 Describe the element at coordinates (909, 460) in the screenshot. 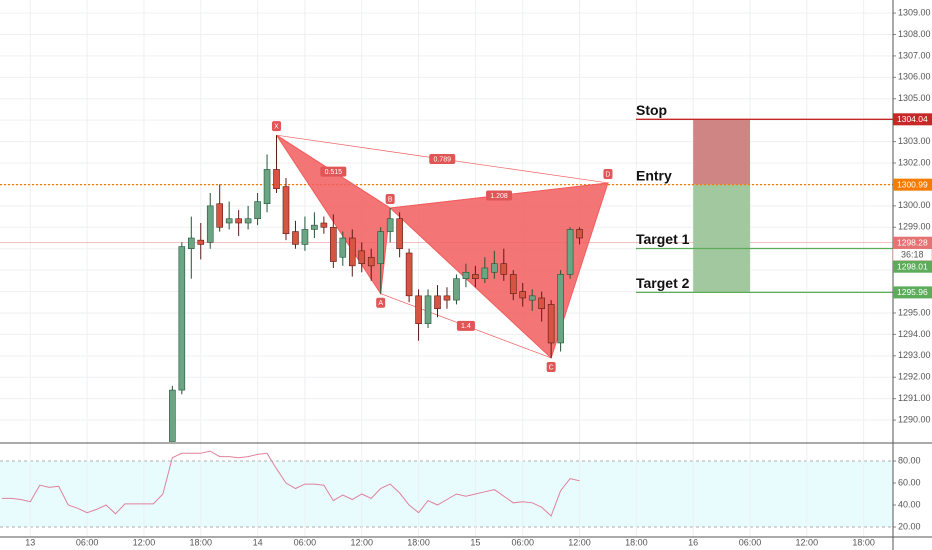

I see `rsi-tick-label: 80.00` at that location.